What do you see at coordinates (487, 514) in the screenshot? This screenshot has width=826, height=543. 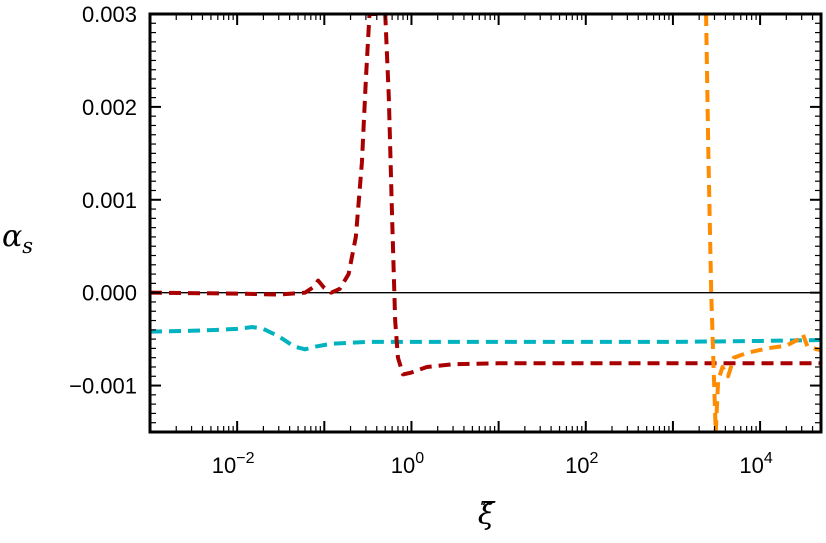 I see `x-axis-label: ξ̃` at bounding box center [487, 514].